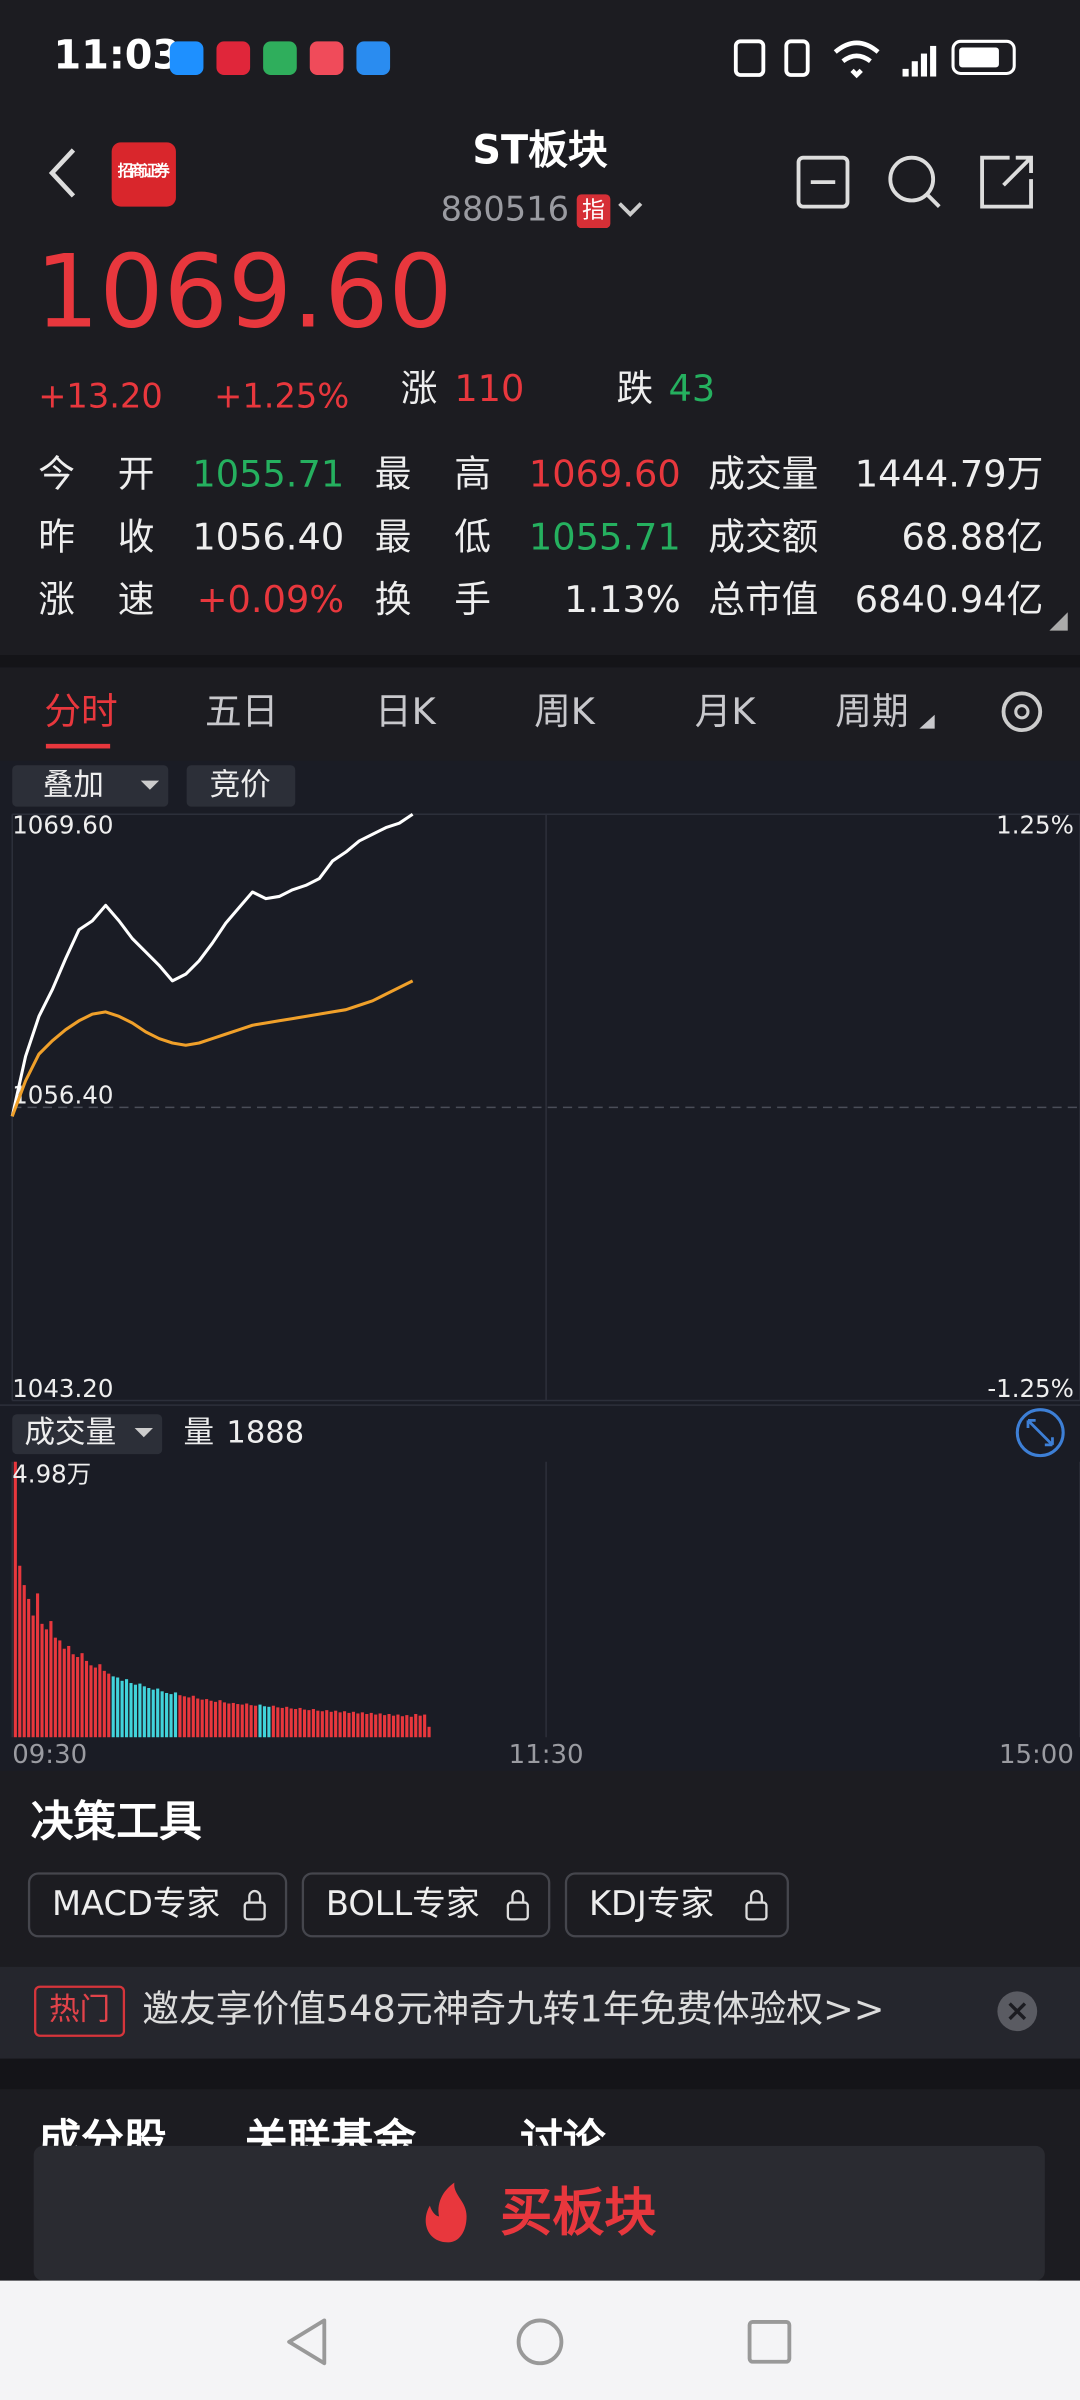 The image size is (1080, 2400). Describe the element at coordinates (241, 711) in the screenshot. I see `chart-tab: 五日` at that location.